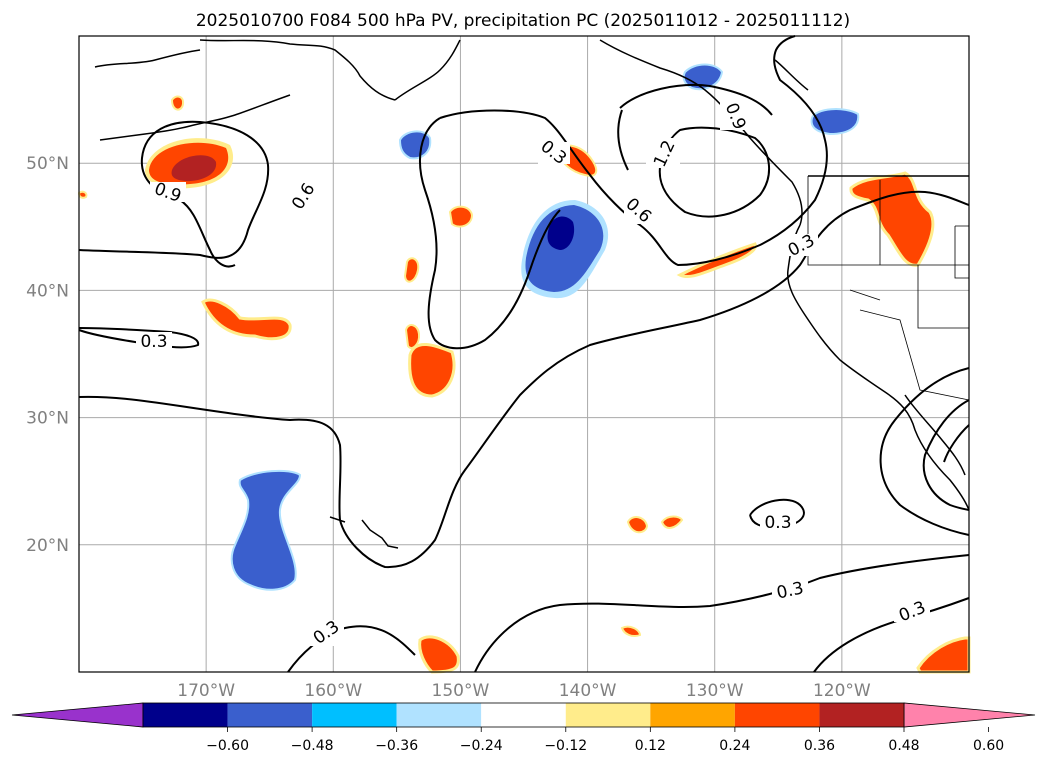  What do you see at coordinates (396, 746) in the screenshot?
I see `colorbar-tick-label: −0.36` at bounding box center [396, 746].